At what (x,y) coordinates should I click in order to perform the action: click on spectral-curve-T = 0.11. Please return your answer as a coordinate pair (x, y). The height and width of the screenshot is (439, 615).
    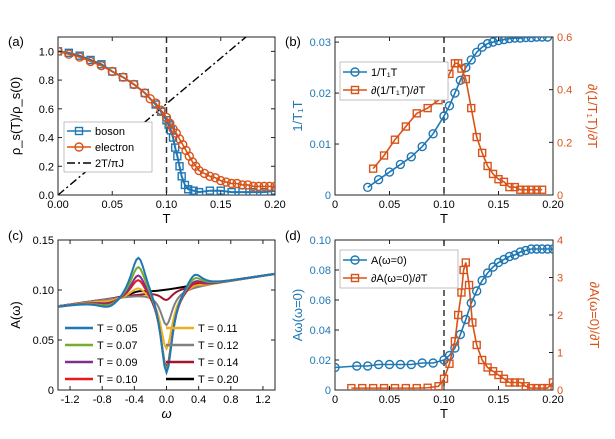
    Looking at the image, I should click on (166, 312).